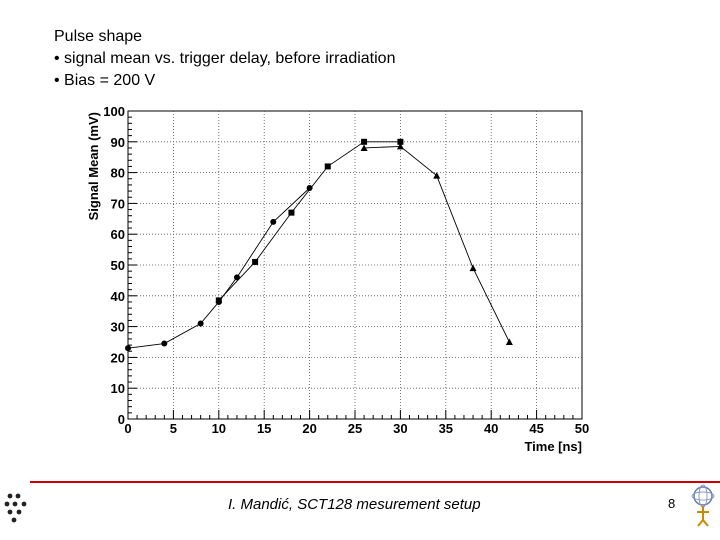  What do you see at coordinates (15, 508) in the screenshot?
I see `institute-dots-logo` at bounding box center [15, 508].